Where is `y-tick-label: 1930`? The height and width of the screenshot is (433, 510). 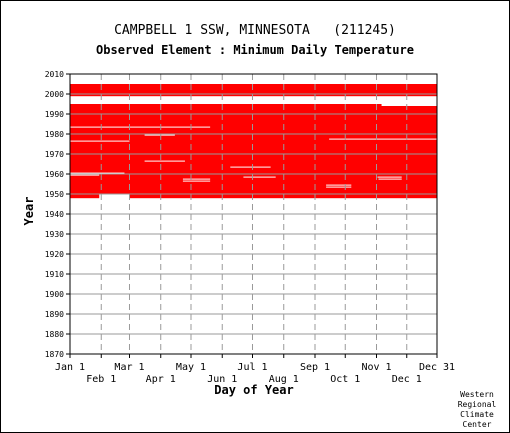
y-tick-label: 1930 is located at coordinates (54, 234).